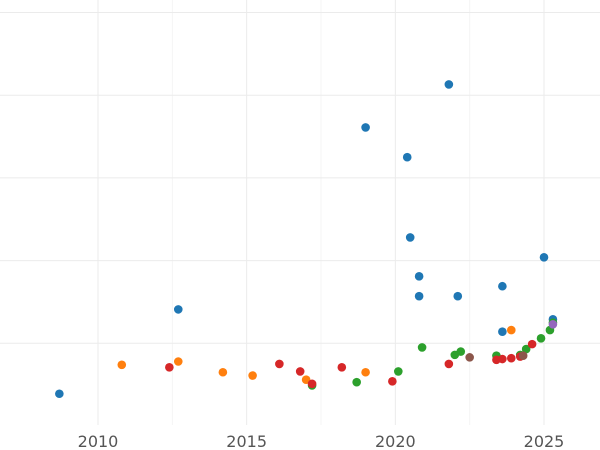  Describe the element at coordinates (395, 441) in the screenshot. I see `x-tick-label: 2020` at that location.